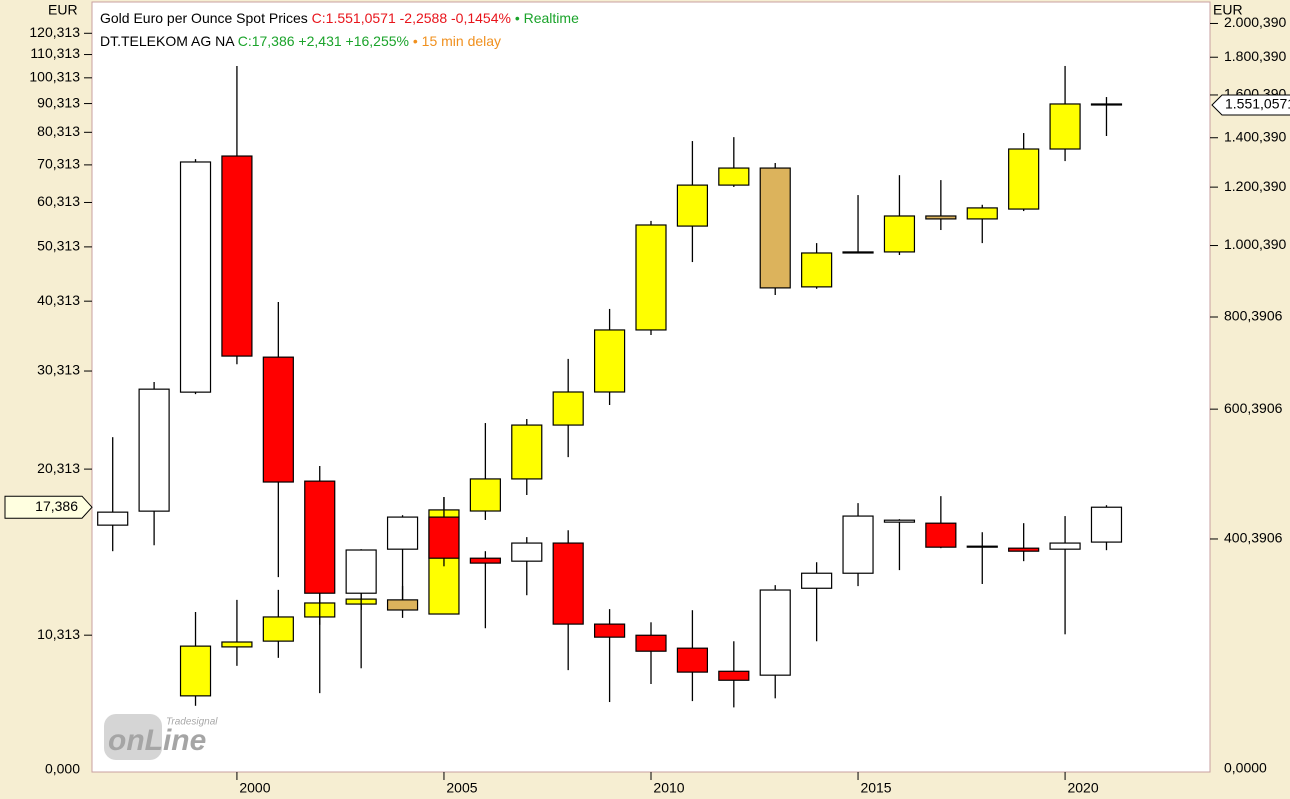 This screenshot has width=1290, height=799. I want to click on y2-tick-label: 1.400,390, so click(1255, 136).